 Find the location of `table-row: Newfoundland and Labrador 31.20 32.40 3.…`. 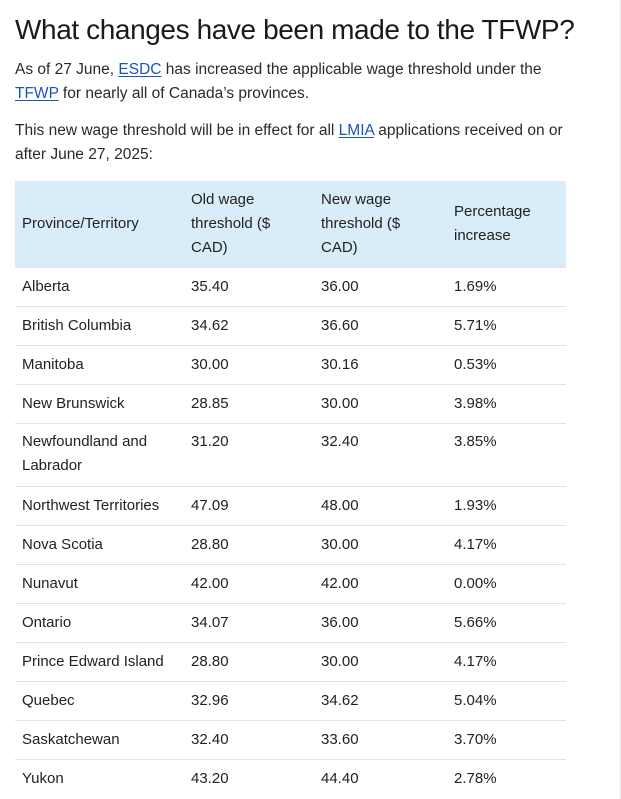

table-row: Newfoundland and Labrador 31.20 32.40 3.… is located at coordinates (290, 455).